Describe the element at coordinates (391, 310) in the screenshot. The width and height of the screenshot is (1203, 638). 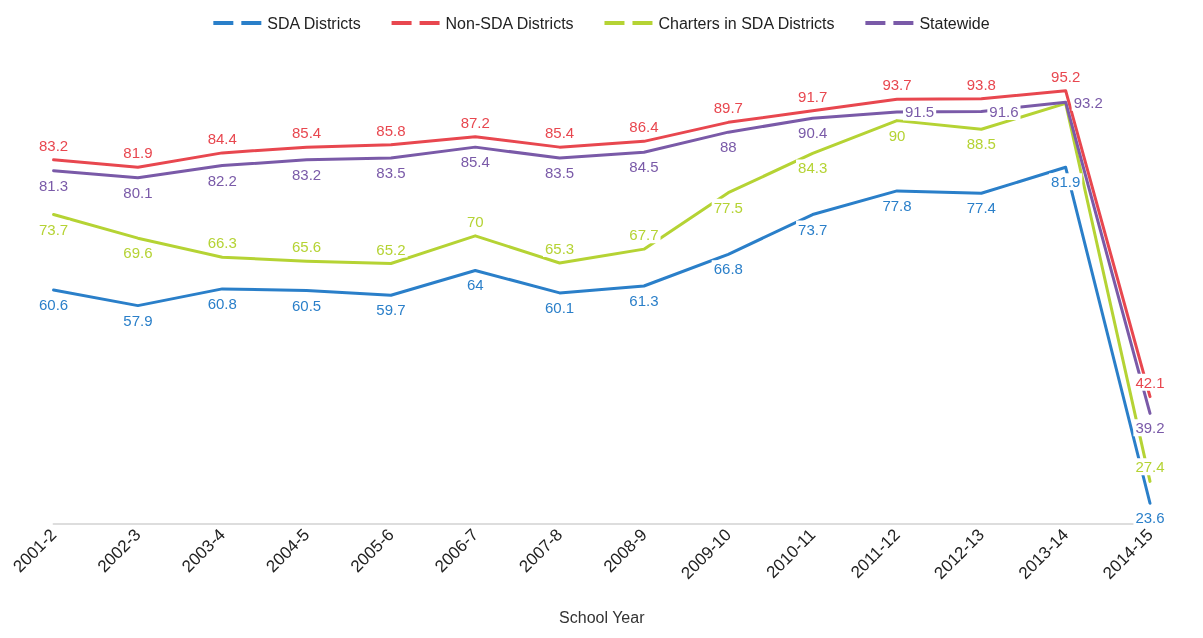
I see `data-label: 59.7` at that location.